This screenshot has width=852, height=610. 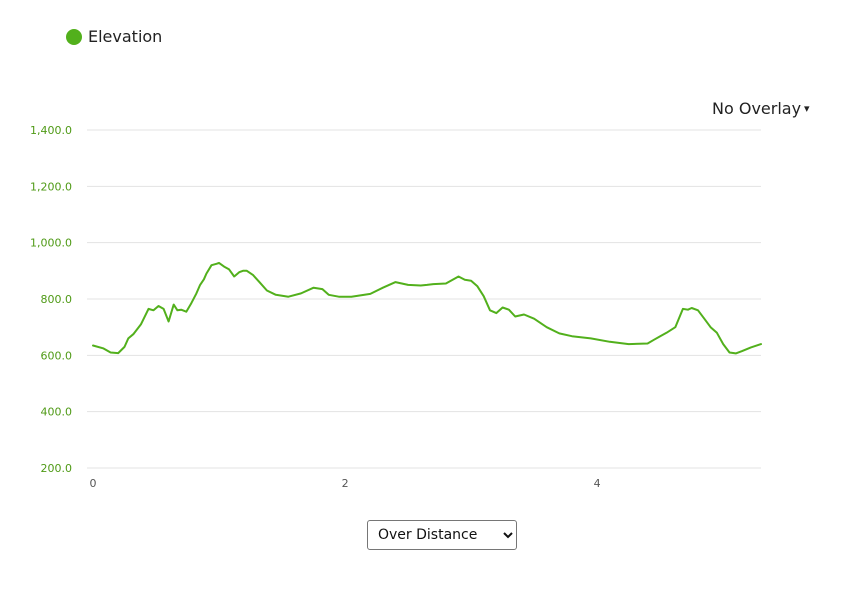 What do you see at coordinates (807, 108) in the screenshot?
I see `caret-down-icon: ▾` at bounding box center [807, 108].